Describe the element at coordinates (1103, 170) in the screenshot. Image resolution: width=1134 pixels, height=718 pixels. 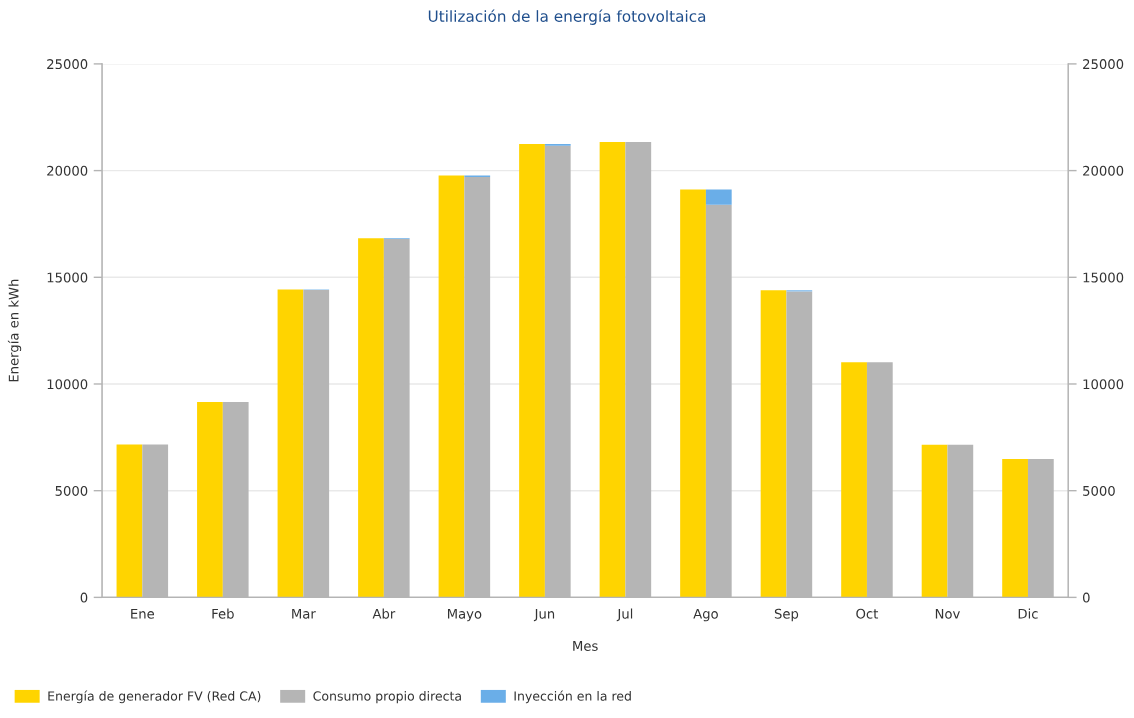
I see `y2-tick-label: 20000` at that location.